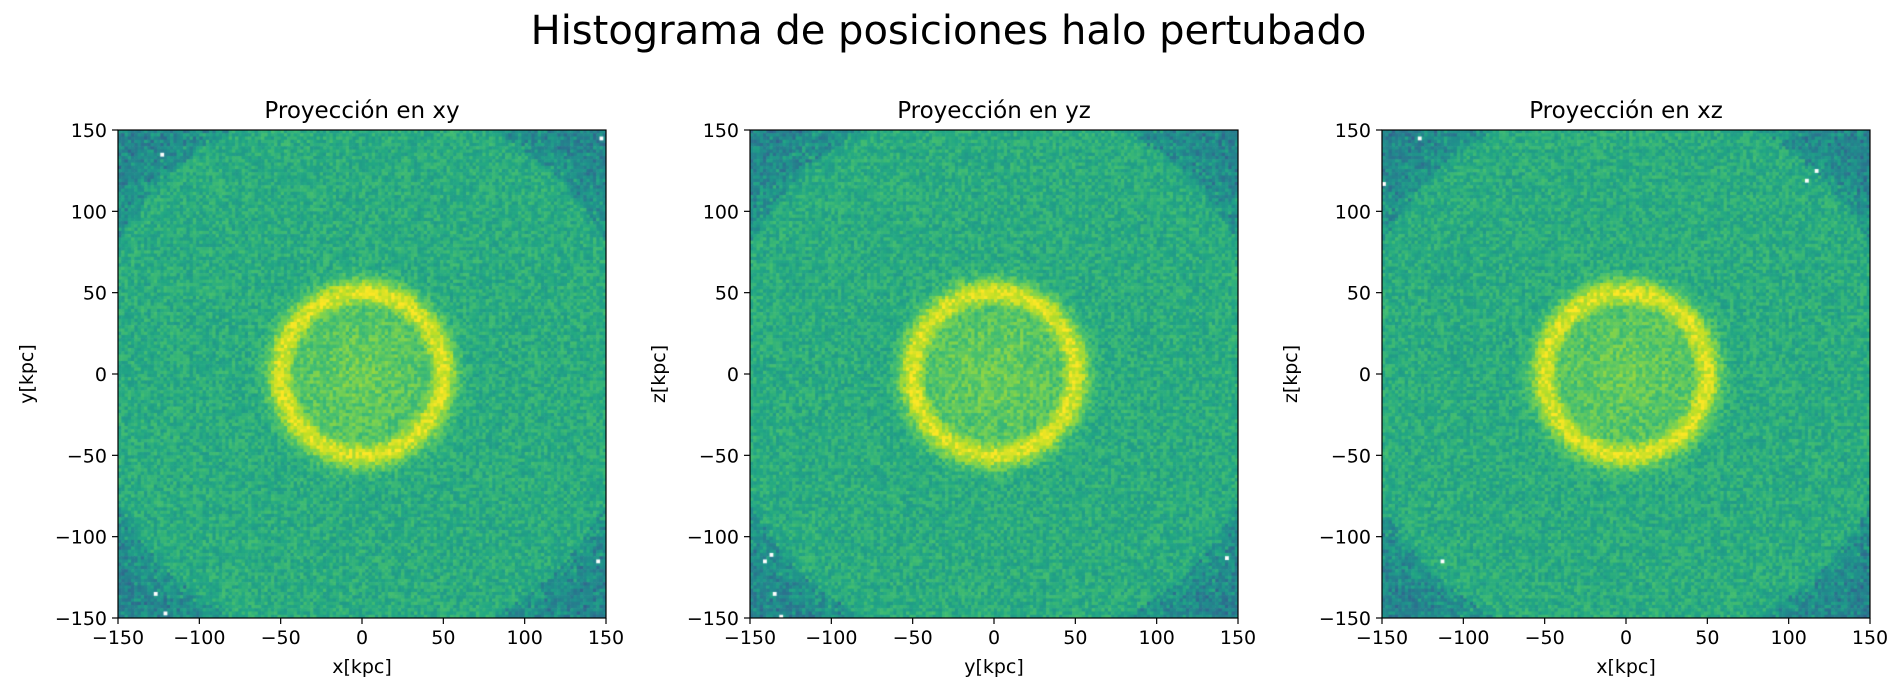  I want to click on y-axis-label: y[kpc], so click(27, 374).